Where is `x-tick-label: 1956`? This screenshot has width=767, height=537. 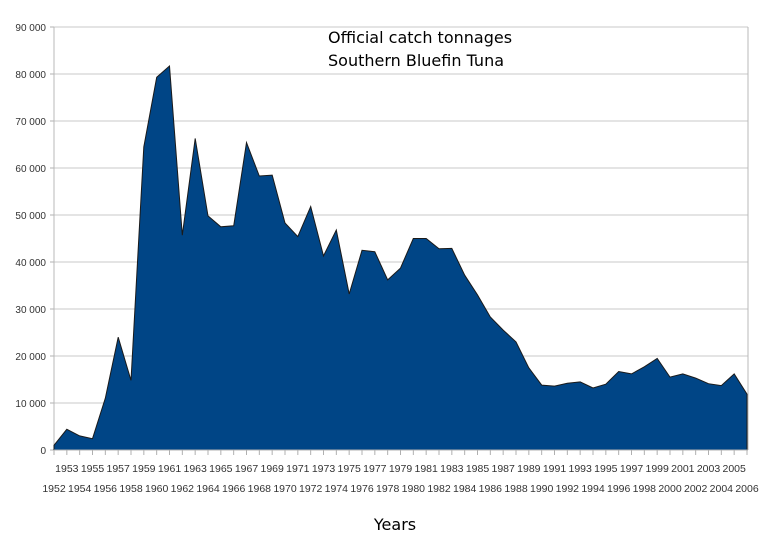
x-tick-label: 1956 is located at coordinates (106, 489).